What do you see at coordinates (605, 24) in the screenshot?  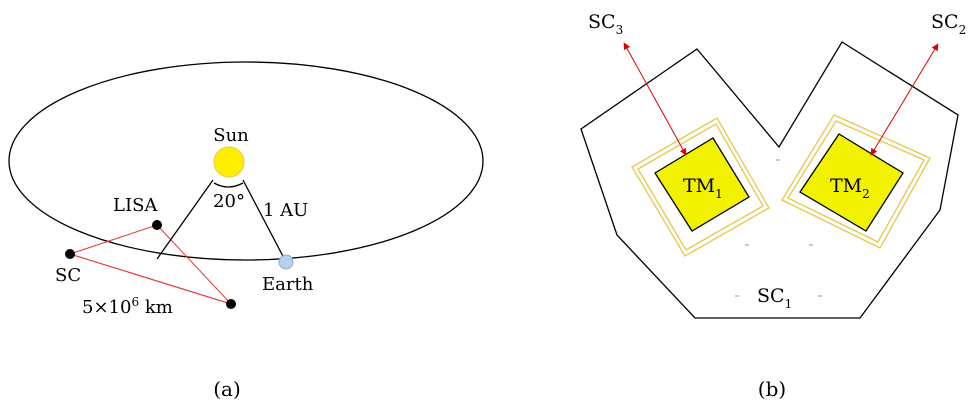 I see `sc3-label: SC3` at bounding box center [605, 24].